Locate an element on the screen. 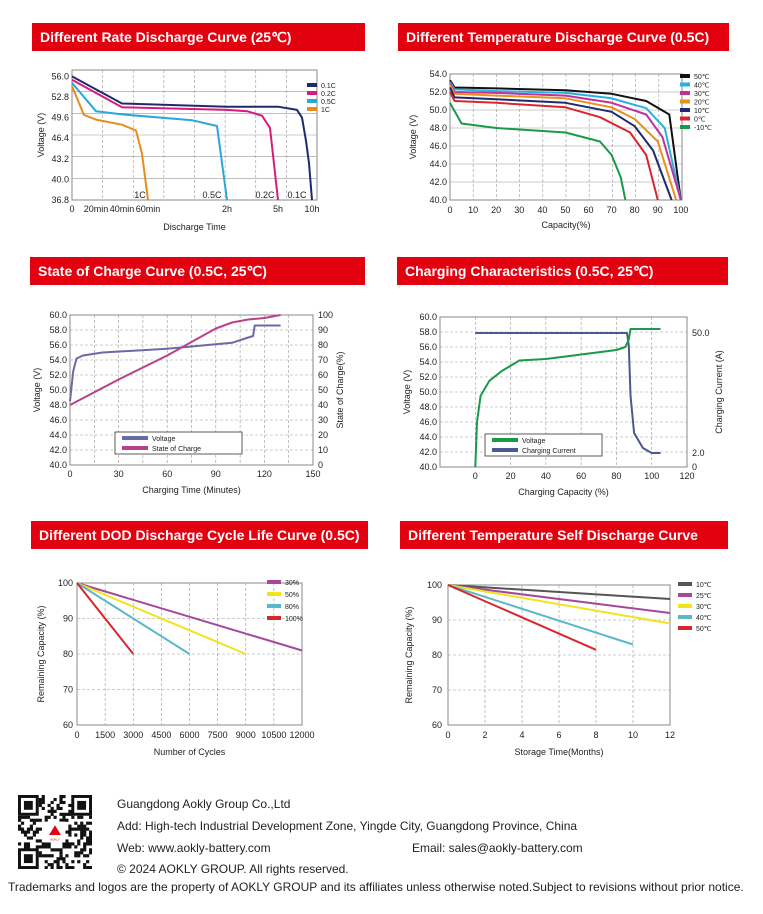  legend-label: 0℃ is located at coordinates (700, 120).